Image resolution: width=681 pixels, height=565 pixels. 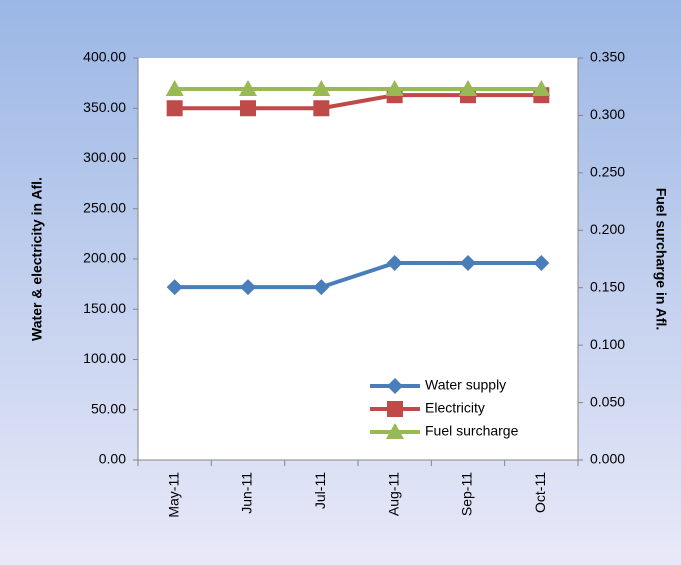 What do you see at coordinates (37, 259) in the screenshot?
I see `y-axis-title: Water & electricity in Afl.` at bounding box center [37, 259].